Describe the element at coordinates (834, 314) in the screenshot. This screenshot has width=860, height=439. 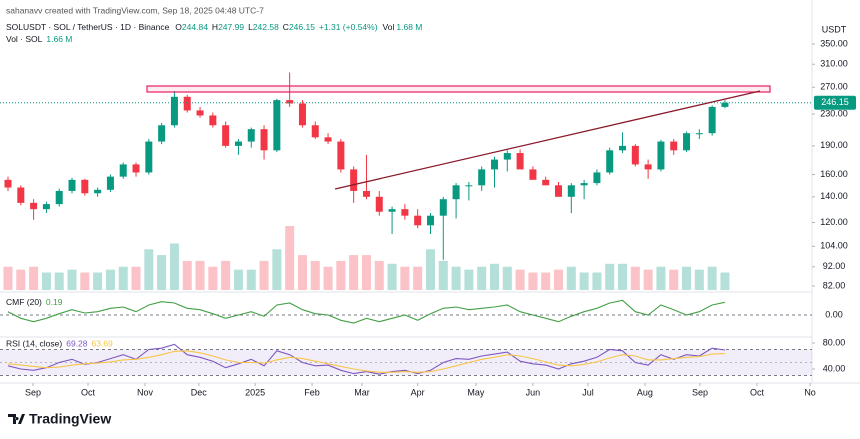
I see `y-tick-label: 0.00` at that location.